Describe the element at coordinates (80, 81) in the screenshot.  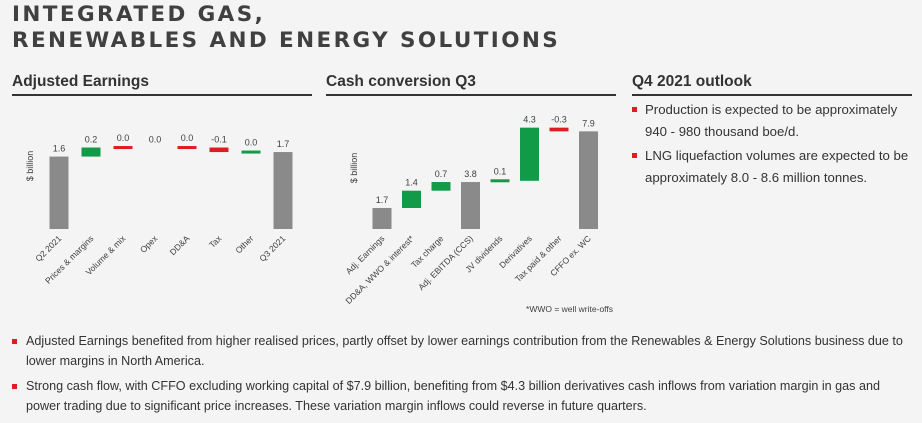
I see `adjusted-earnings-title: Adjusted Earnings` at that location.